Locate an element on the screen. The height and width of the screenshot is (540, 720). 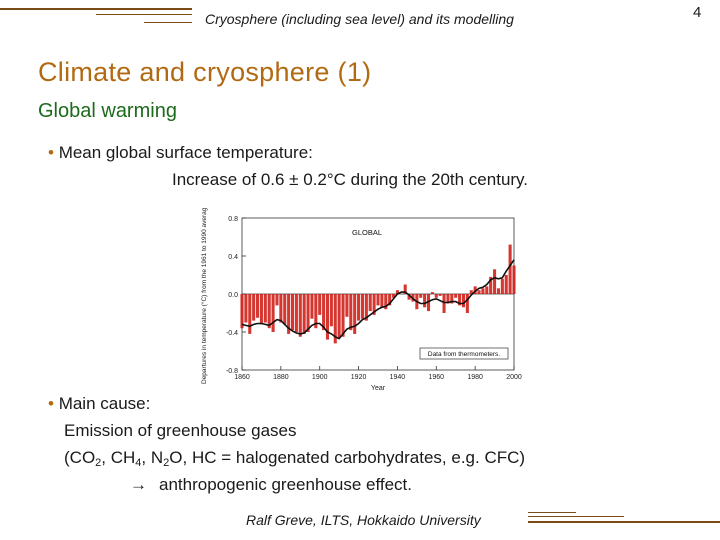
chart-x-tick-label: 1940 is located at coordinates (398, 377).